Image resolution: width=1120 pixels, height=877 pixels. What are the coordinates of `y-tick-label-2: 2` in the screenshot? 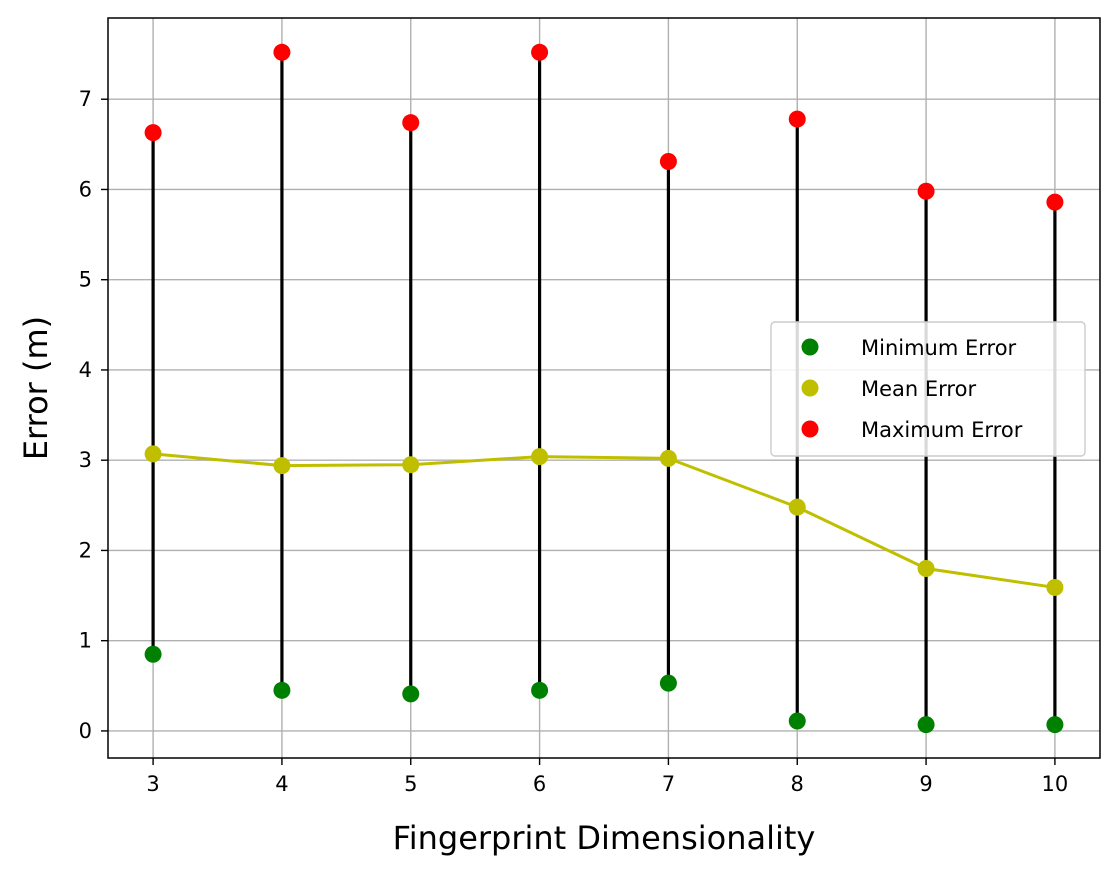 It's located at (85, 550).